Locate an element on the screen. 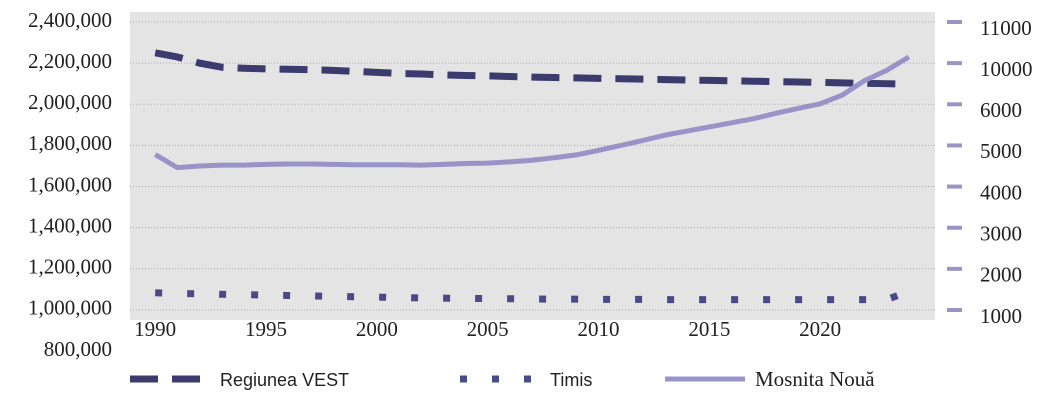 This screenshot has width=1037, height=393. x-tick-label: 2005 is located at coordinates (488, 329).